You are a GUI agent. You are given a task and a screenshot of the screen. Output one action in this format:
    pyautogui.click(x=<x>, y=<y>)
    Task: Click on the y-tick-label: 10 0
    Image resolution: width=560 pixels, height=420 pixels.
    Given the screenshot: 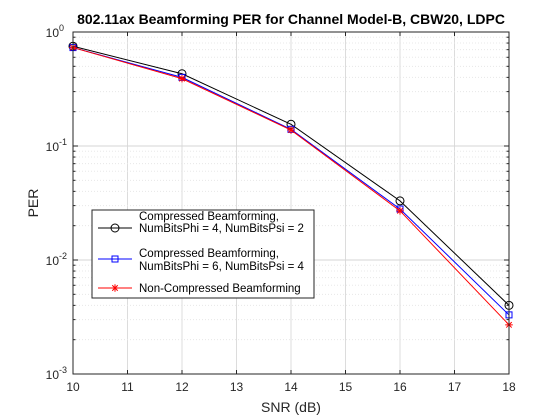 What is the action you would take?
    pyautogui.click(x=55, y=31)
    